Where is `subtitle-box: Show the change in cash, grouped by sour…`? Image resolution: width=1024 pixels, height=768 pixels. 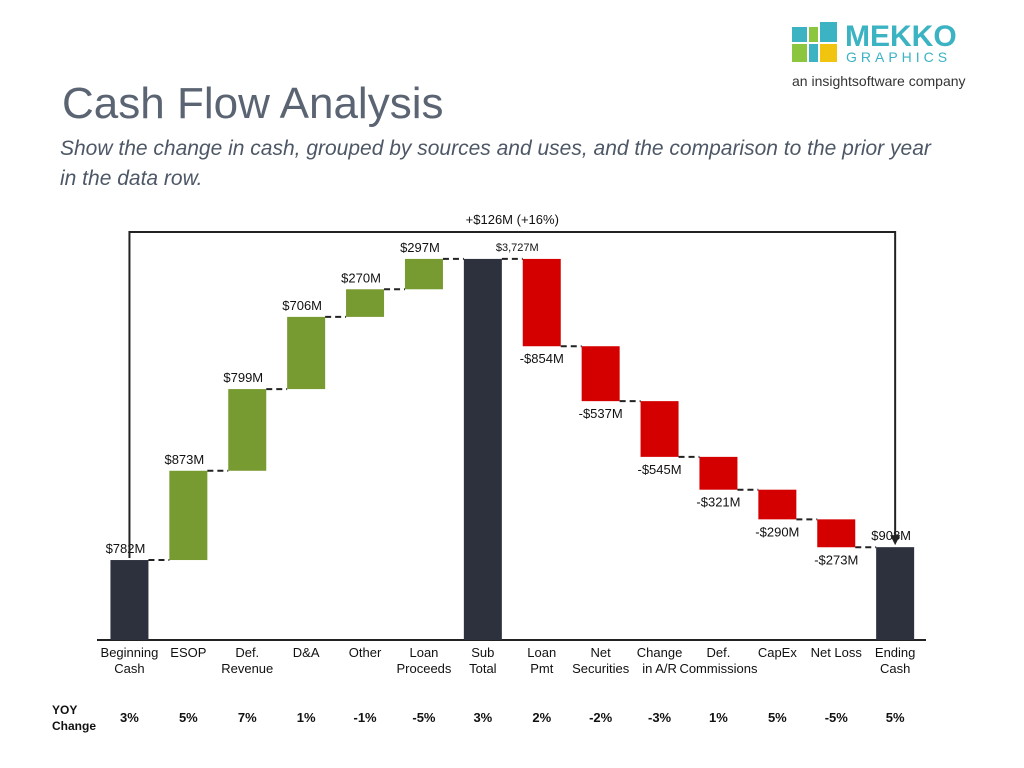 subtitle-box: Show the change in cash, grouped by sour… is located at coordinates (495, 163).